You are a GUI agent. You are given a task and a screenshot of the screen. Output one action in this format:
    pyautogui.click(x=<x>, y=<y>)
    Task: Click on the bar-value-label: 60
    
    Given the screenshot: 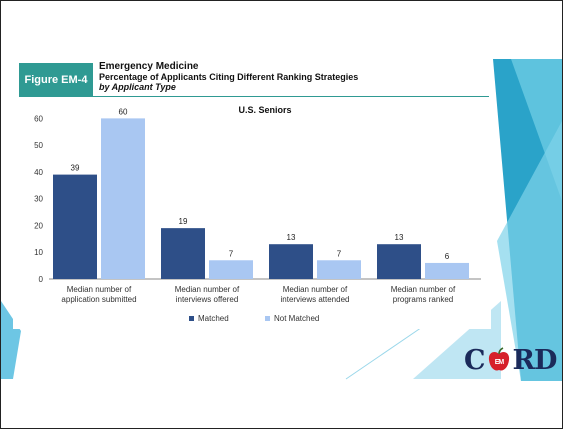 What is the action you would take?
    pyautogui.click(x=123, y=111)
    